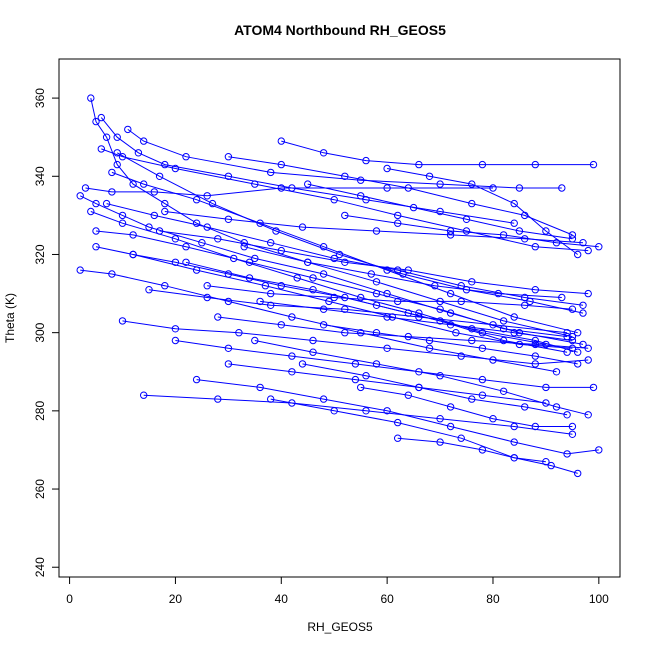  What do you see at coordinates (282, 599) in the screenshot?
I see `x-tick-label: 40` at bounding box center [282, 599].